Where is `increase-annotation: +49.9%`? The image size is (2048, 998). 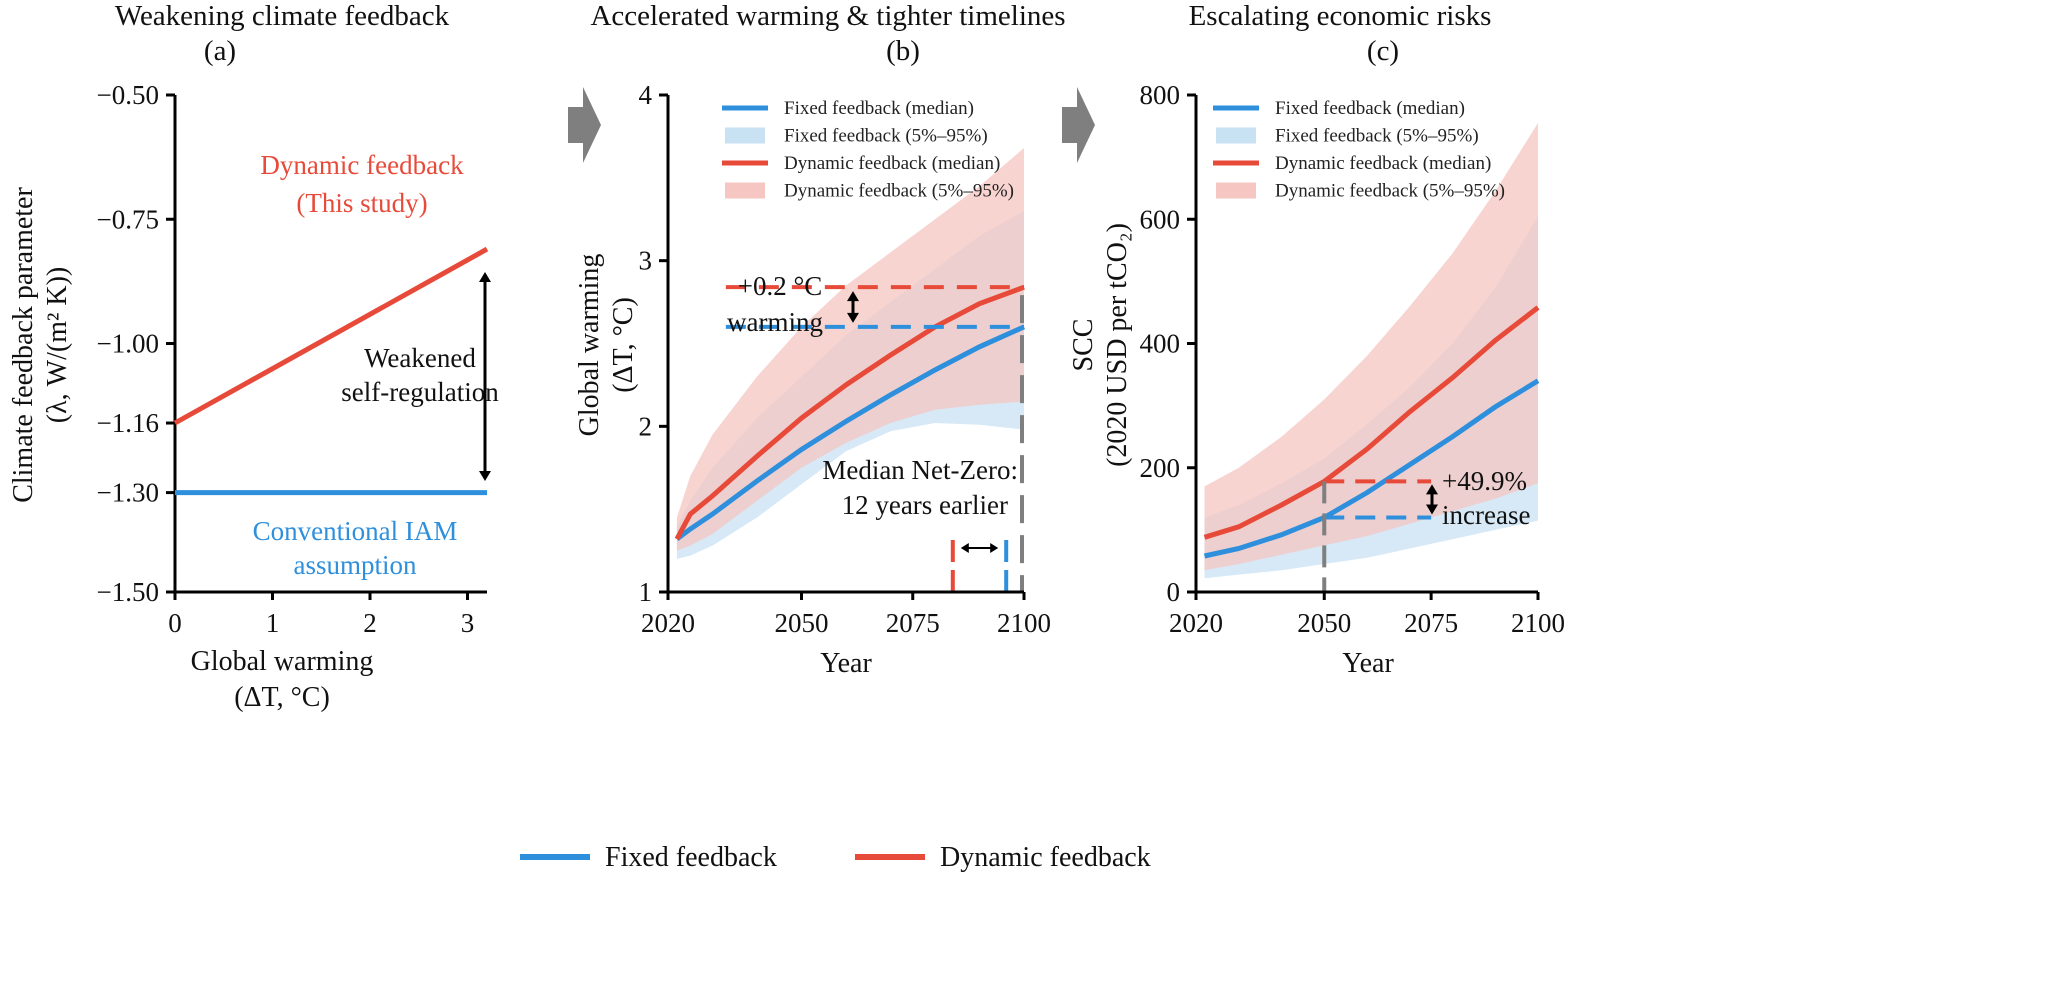 increase-annotation: +49.9% is located at coordinates (1484, 481).